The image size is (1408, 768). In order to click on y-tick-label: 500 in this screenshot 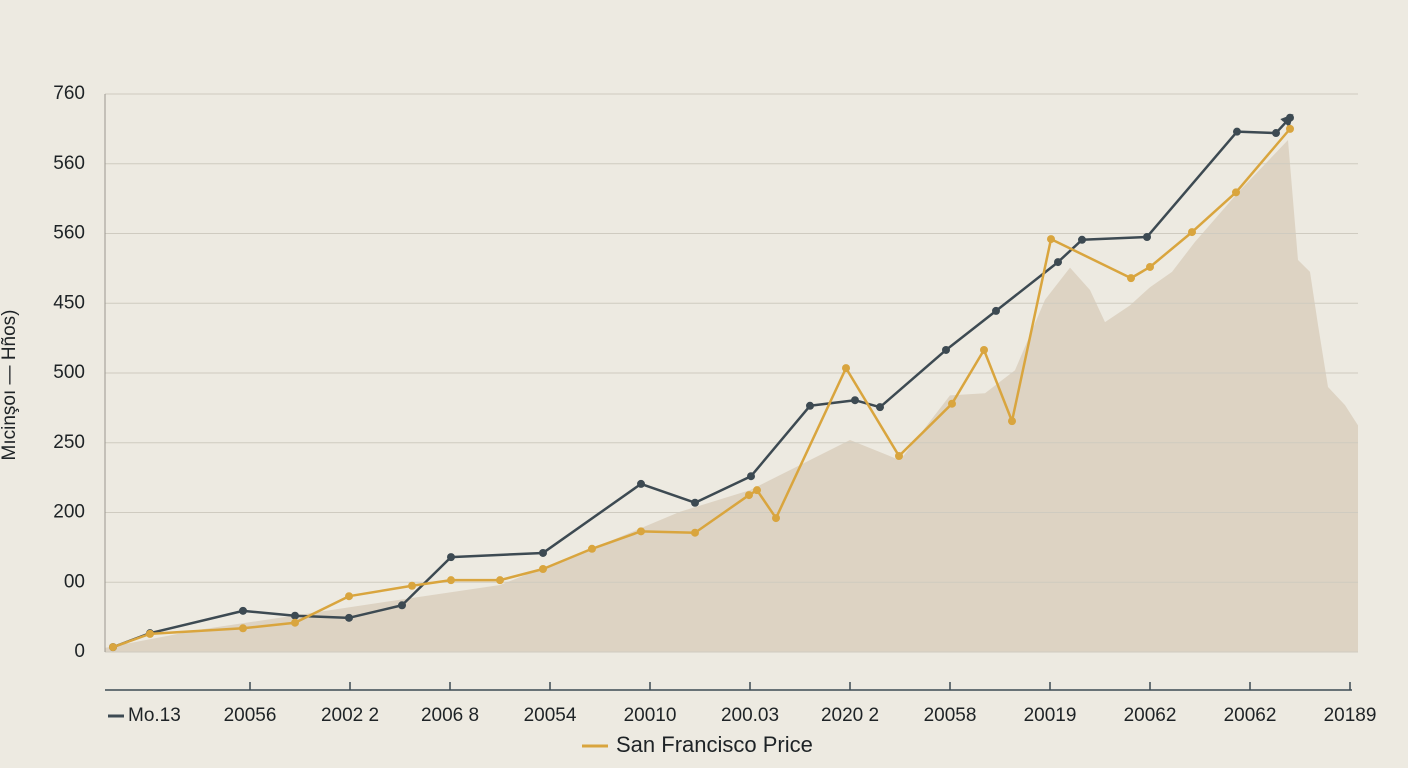, I will do `click(69, 372)`.